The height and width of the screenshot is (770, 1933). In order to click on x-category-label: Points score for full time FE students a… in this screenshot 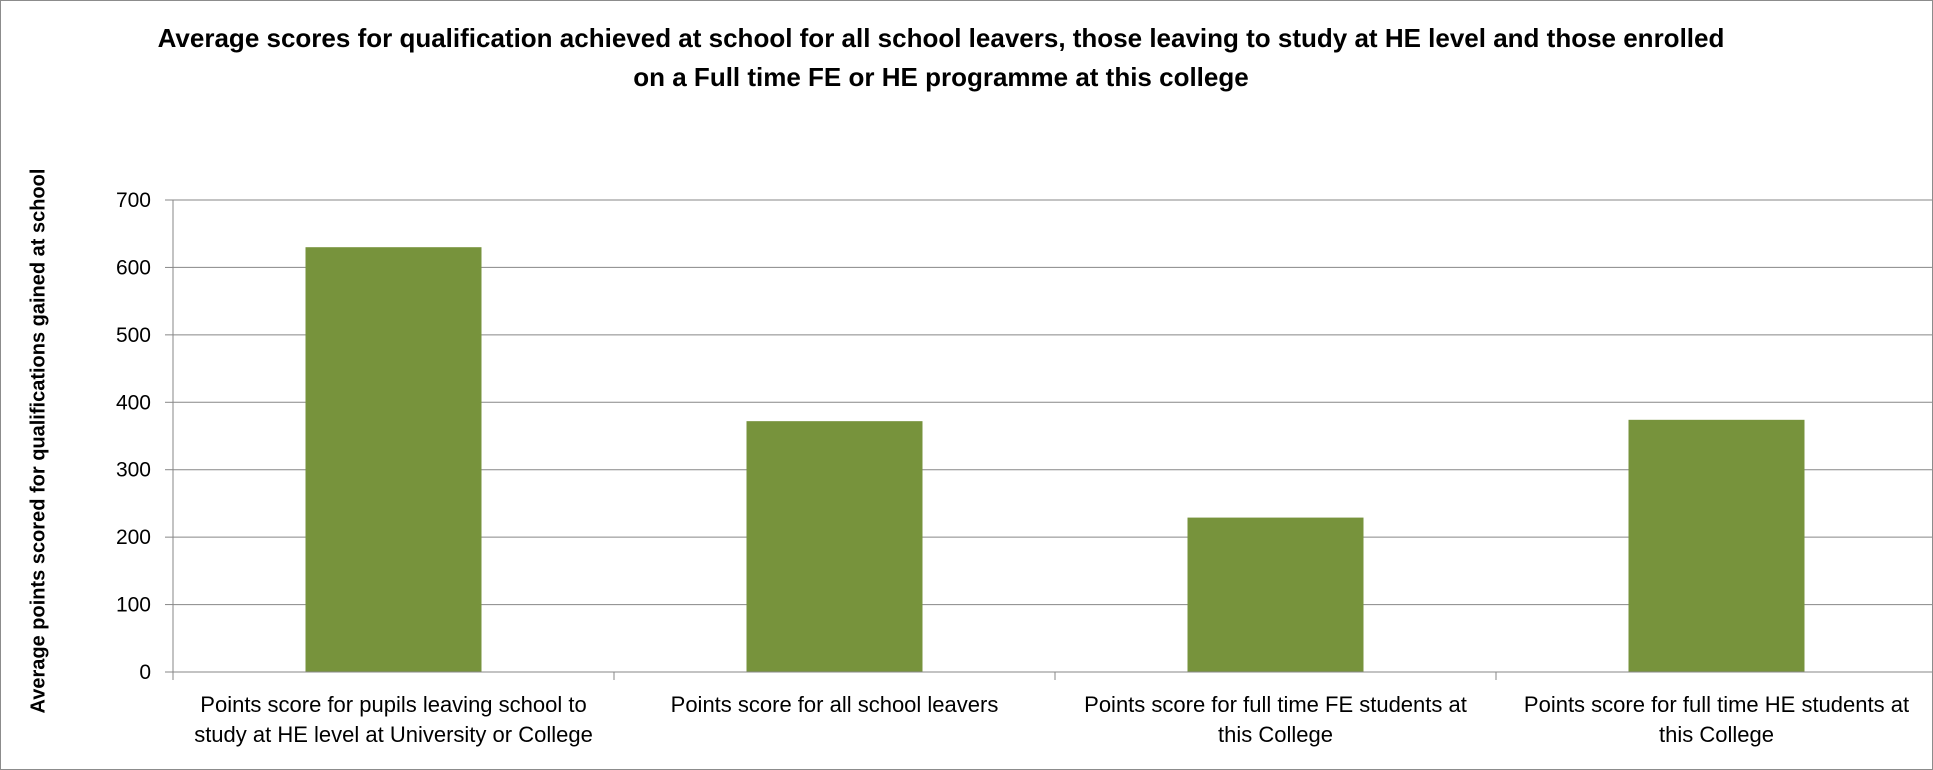, I will do `click(1275, 719)`.